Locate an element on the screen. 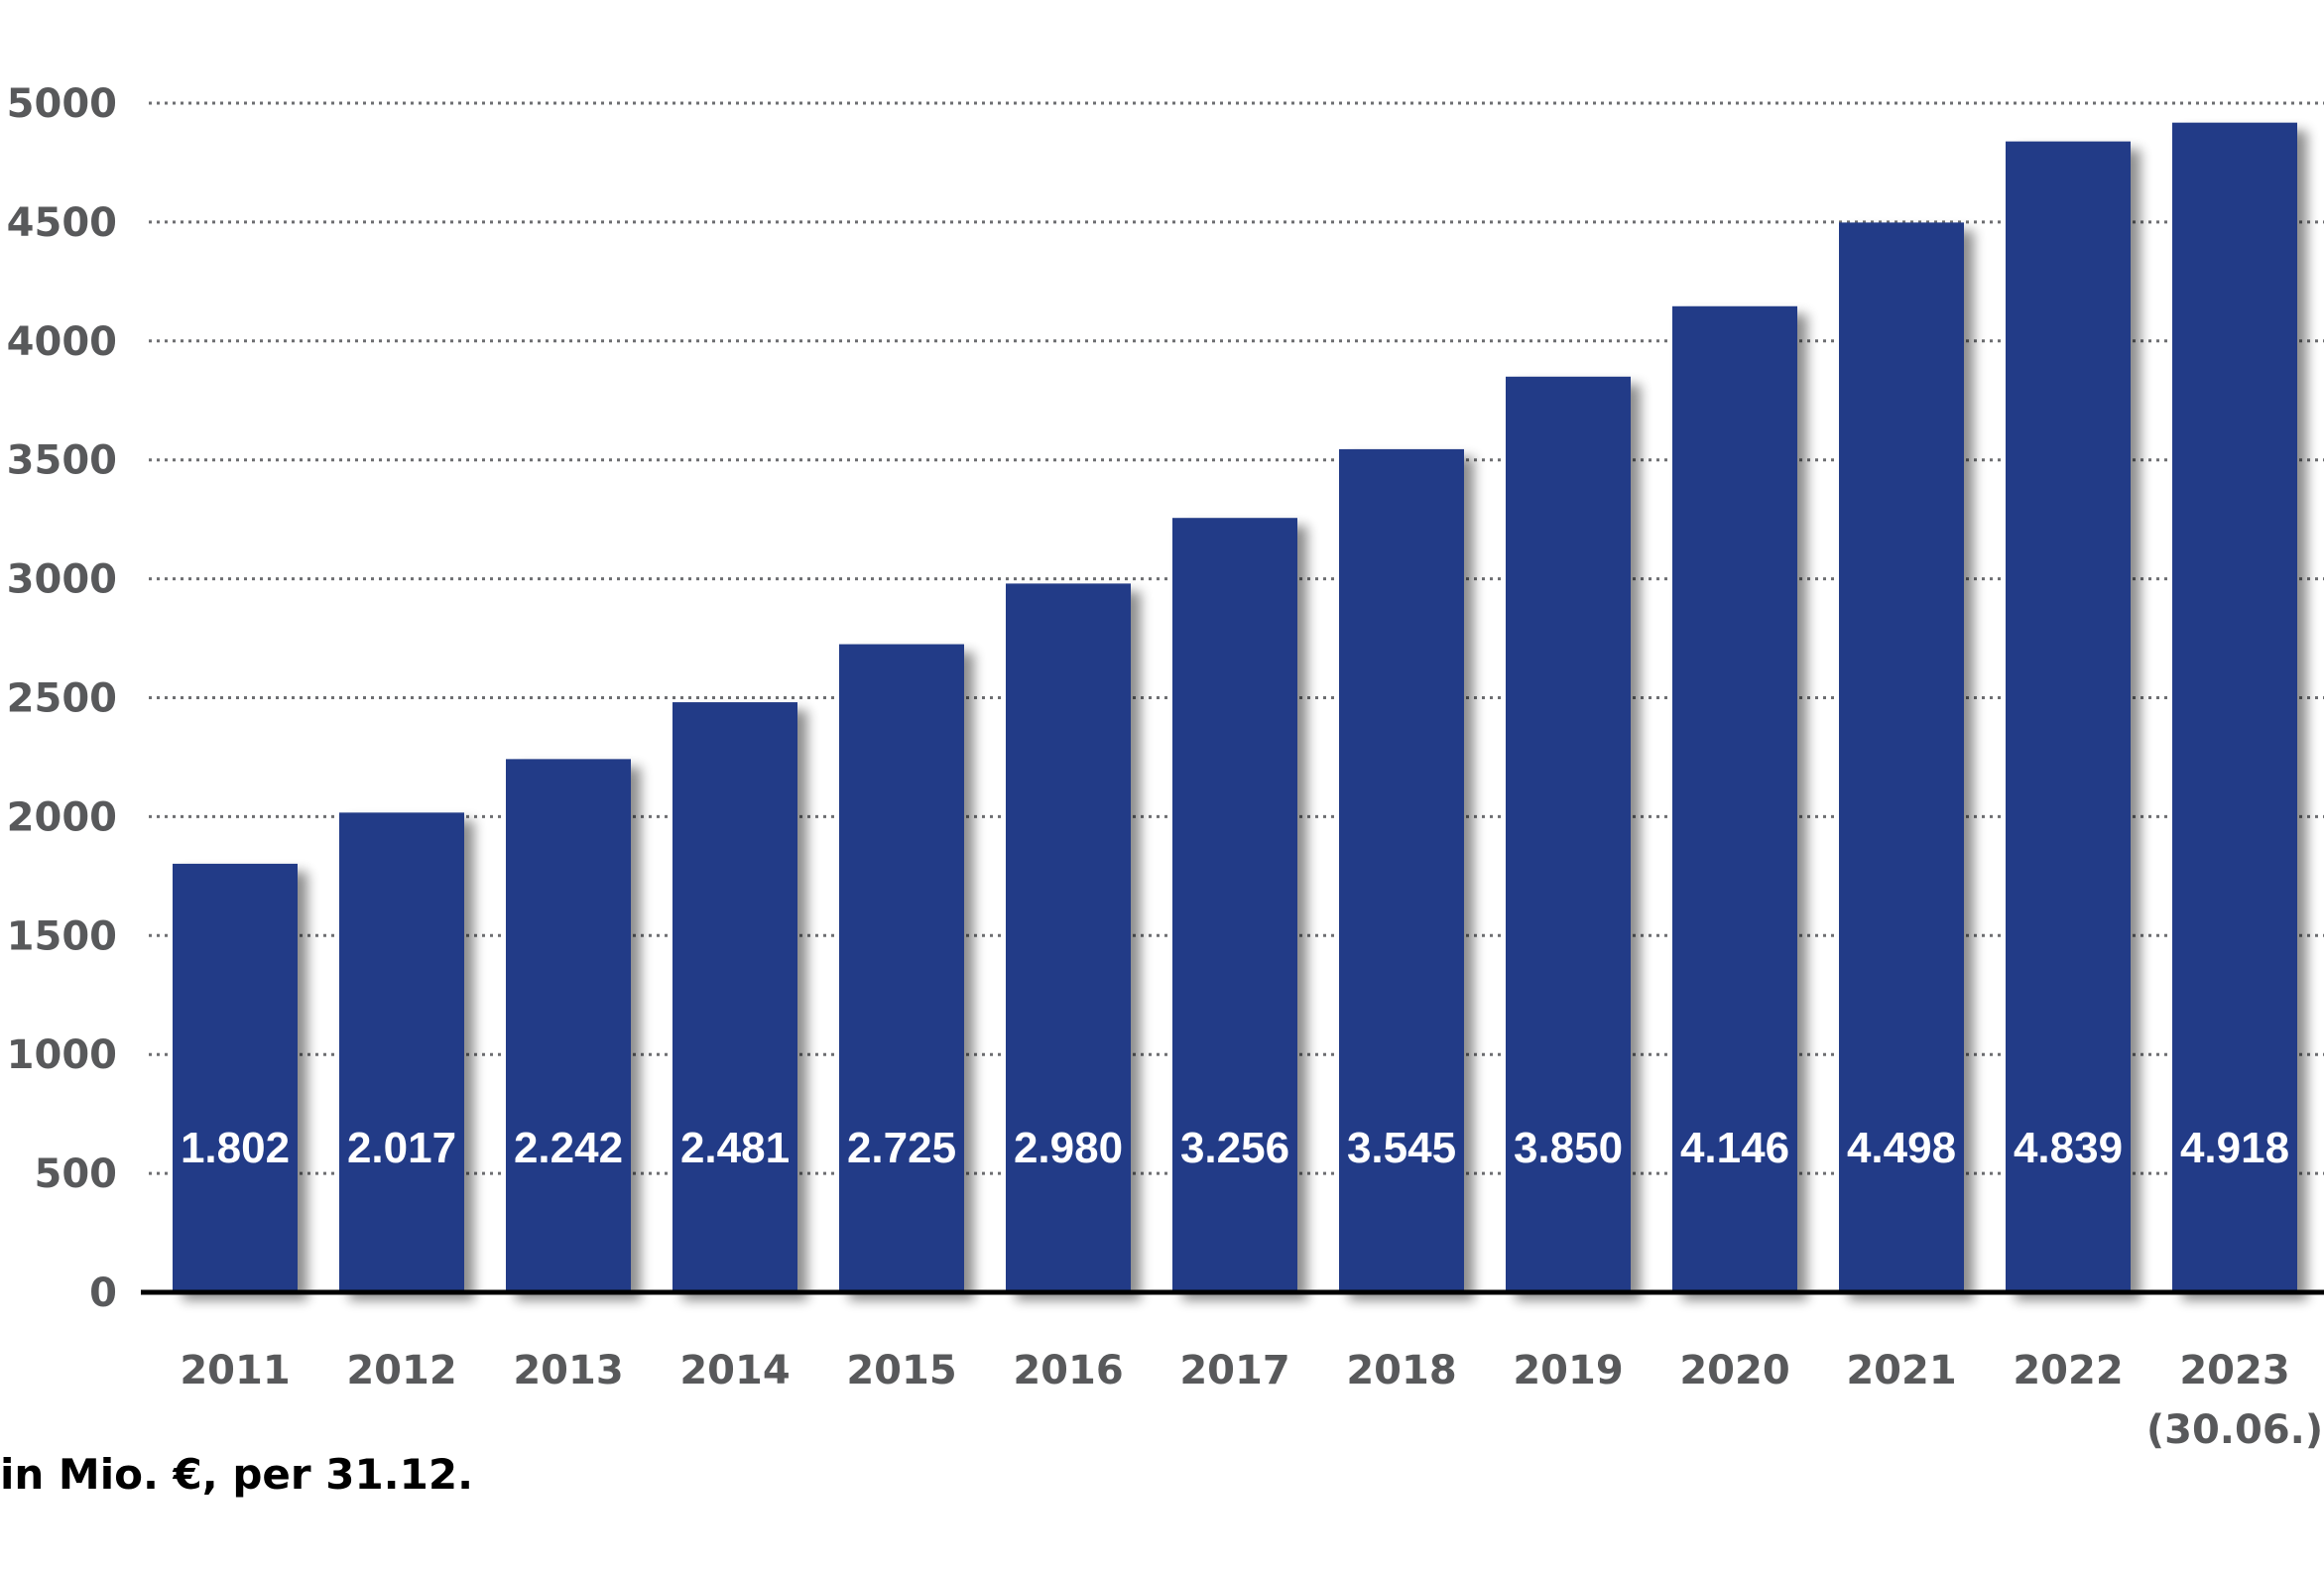 This screenshot has height=1572, width=2324. bar-2011 is located at coordinates (235, 1077).